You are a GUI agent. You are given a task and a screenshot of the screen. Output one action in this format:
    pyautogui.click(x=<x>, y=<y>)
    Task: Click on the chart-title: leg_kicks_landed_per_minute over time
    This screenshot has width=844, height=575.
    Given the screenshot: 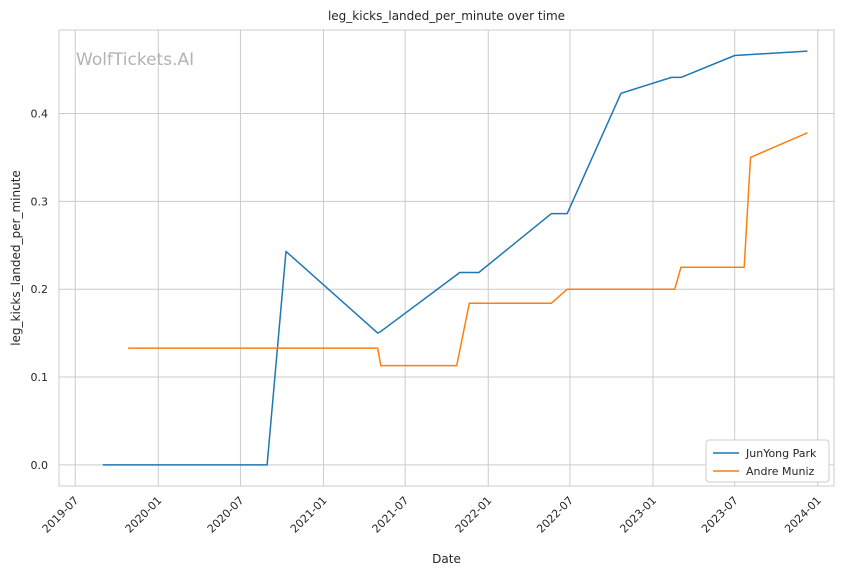 What is the action you would take?
    pyautogui.click(x=446, y=16)
    